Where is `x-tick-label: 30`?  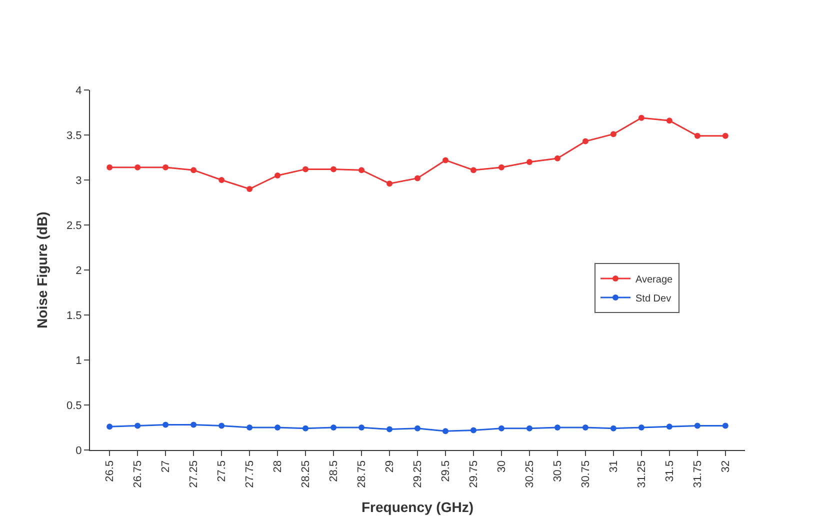
x-tick-label: 30 is located at coordinates (502, 466).